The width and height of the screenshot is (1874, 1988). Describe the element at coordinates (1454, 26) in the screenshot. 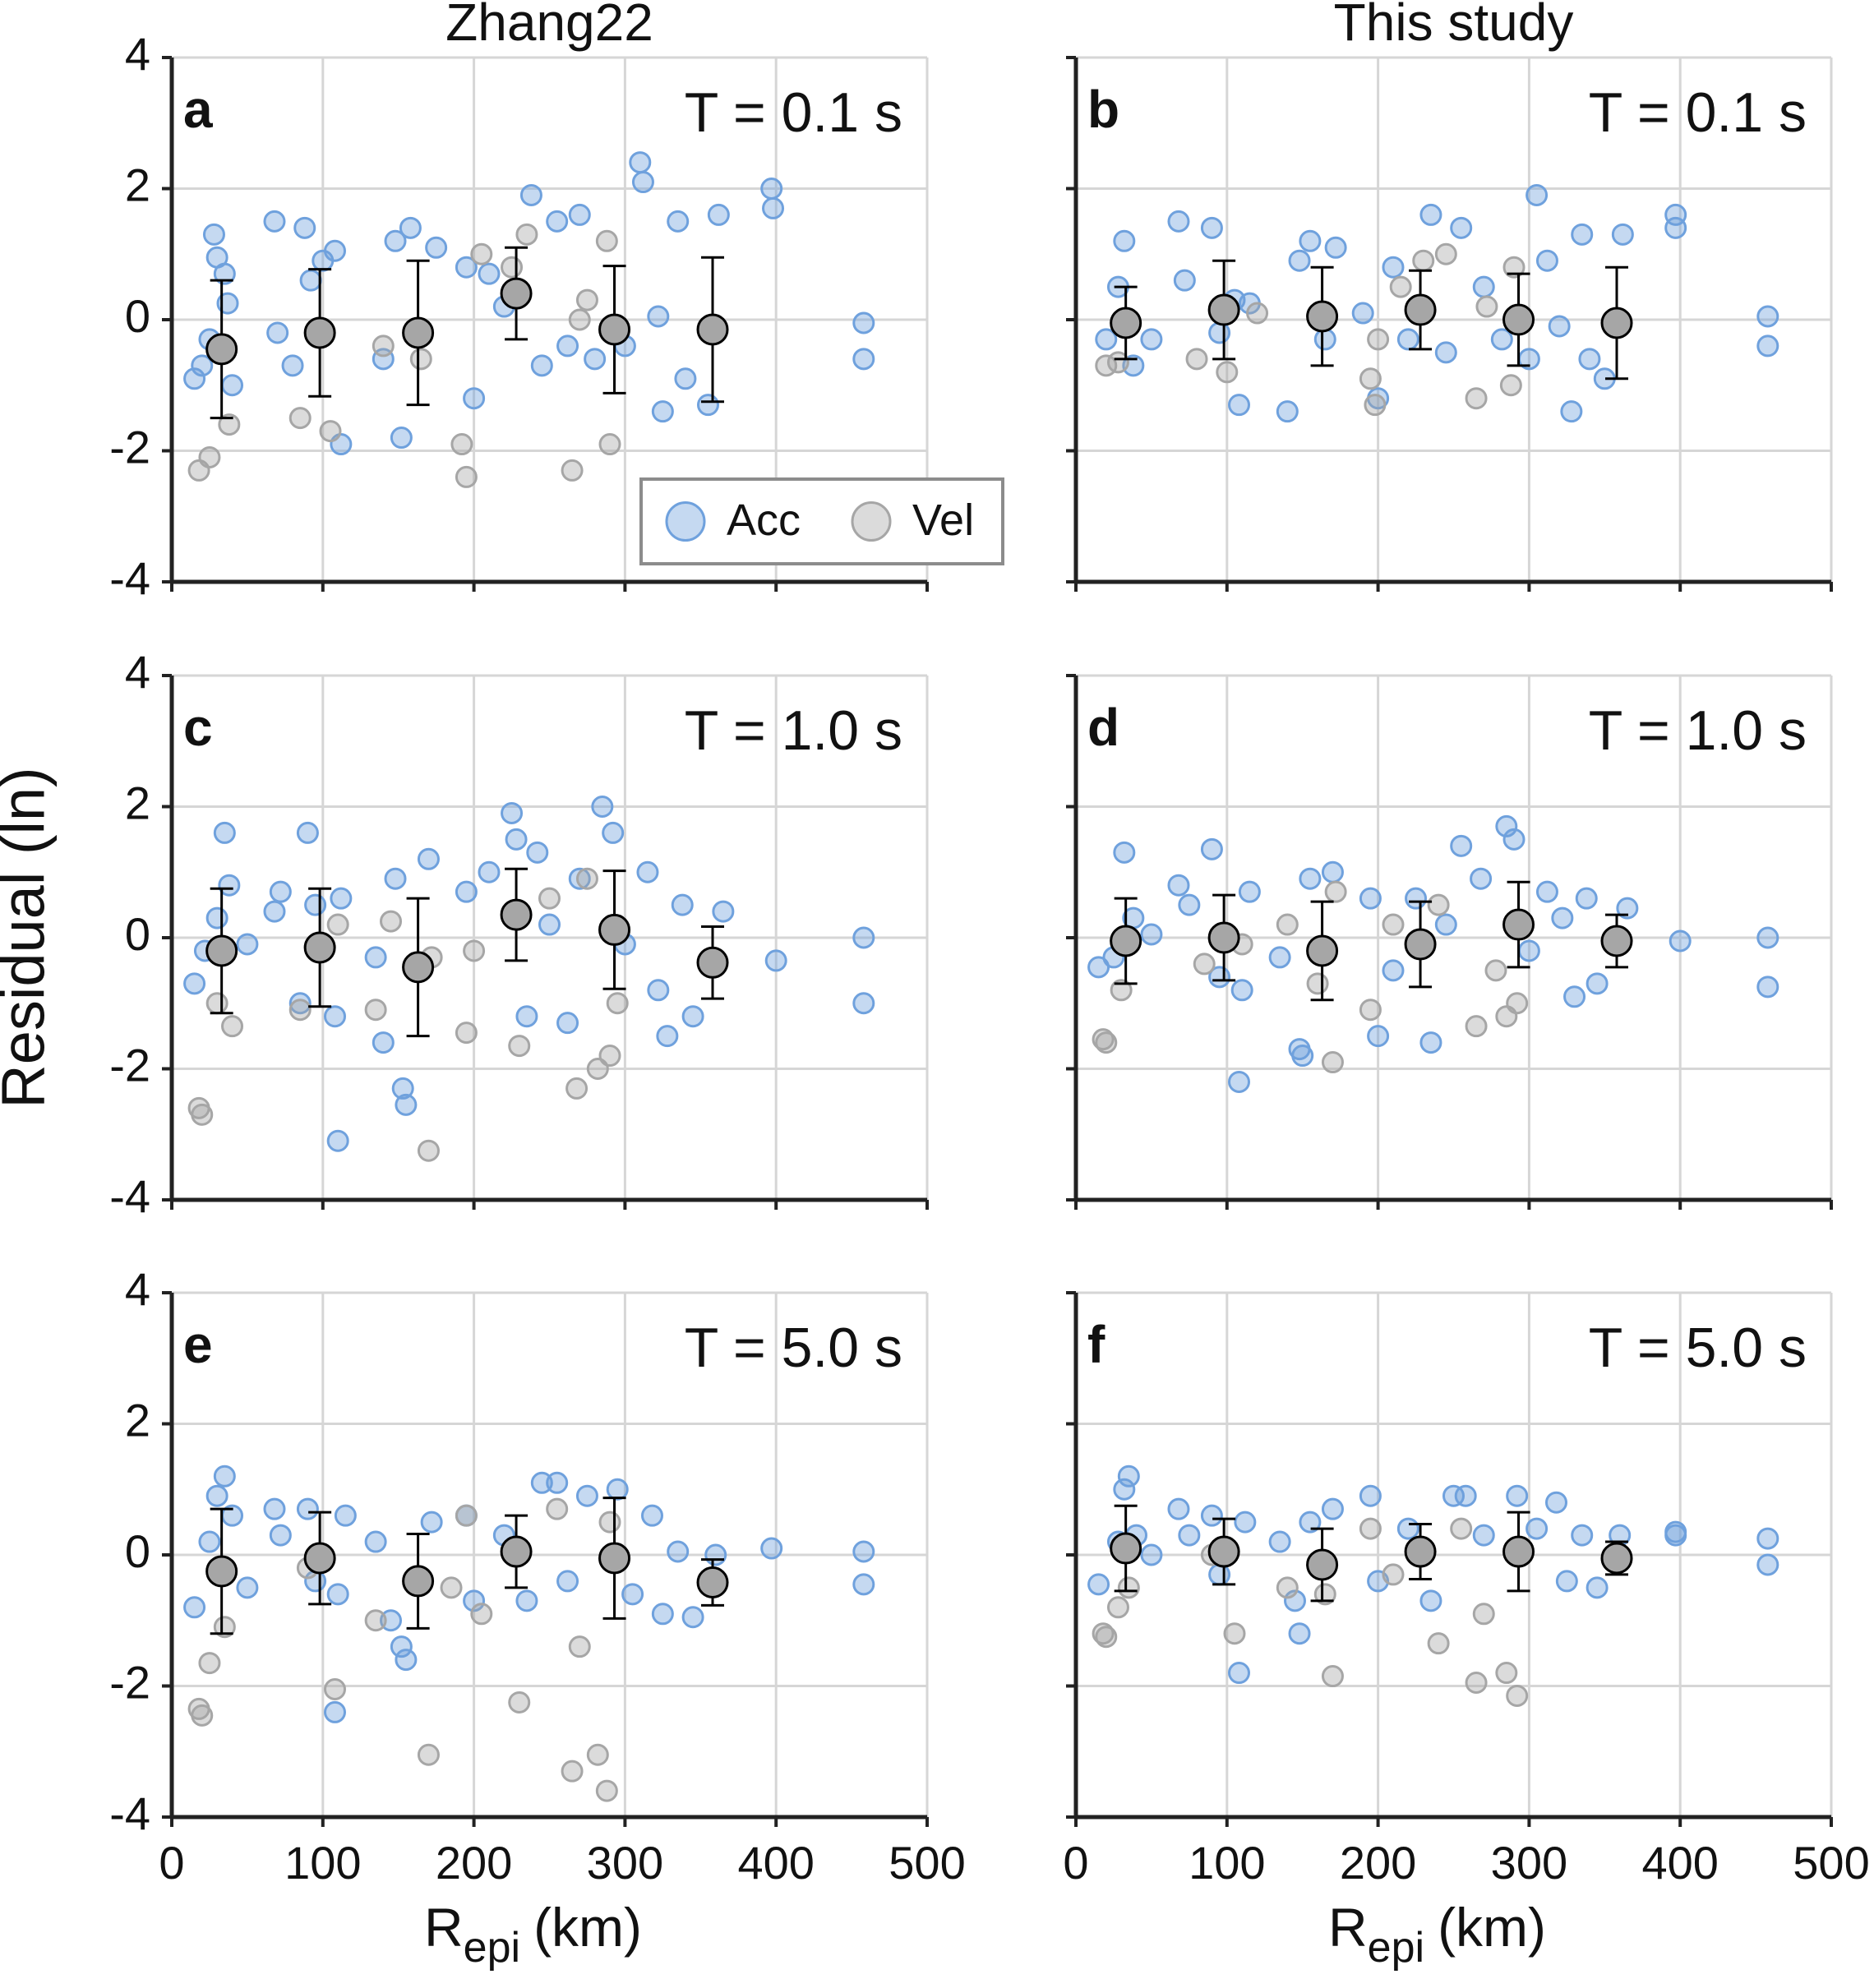

I see `column-title: This study` at that location.